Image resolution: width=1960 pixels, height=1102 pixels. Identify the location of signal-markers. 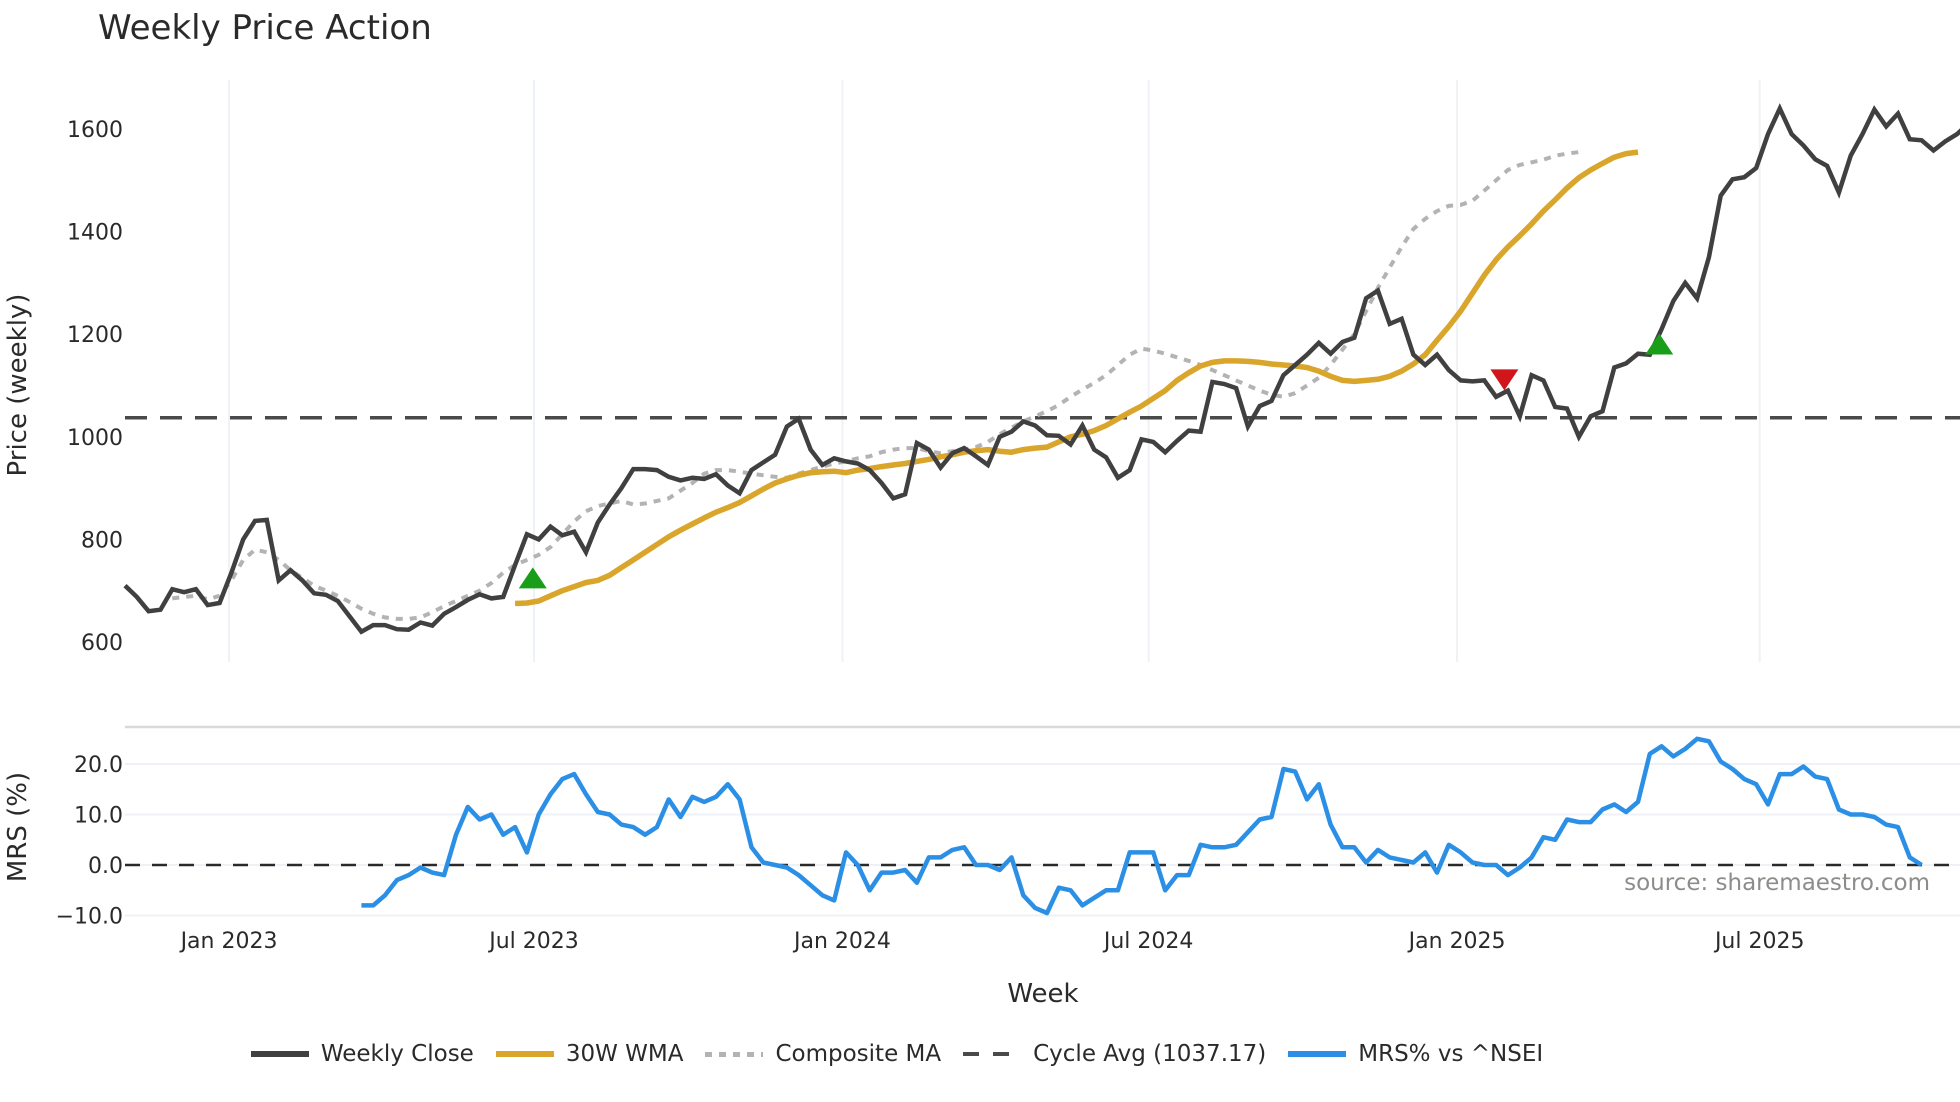
(1096, 461).